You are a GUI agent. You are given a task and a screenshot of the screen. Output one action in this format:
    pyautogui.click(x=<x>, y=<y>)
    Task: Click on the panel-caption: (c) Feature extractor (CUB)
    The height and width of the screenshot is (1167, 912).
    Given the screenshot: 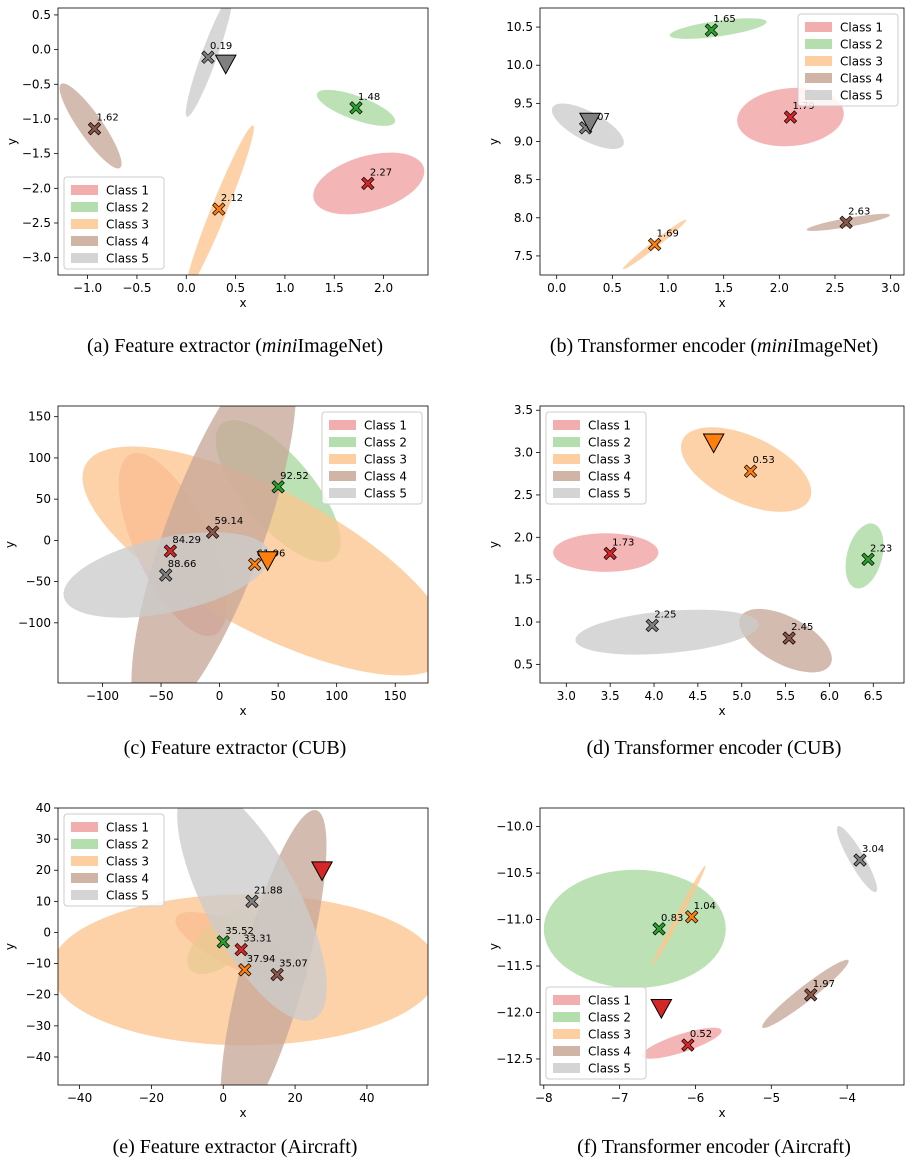 What is the action you would take?
    pyautogui.click(x=235, y=748)
    